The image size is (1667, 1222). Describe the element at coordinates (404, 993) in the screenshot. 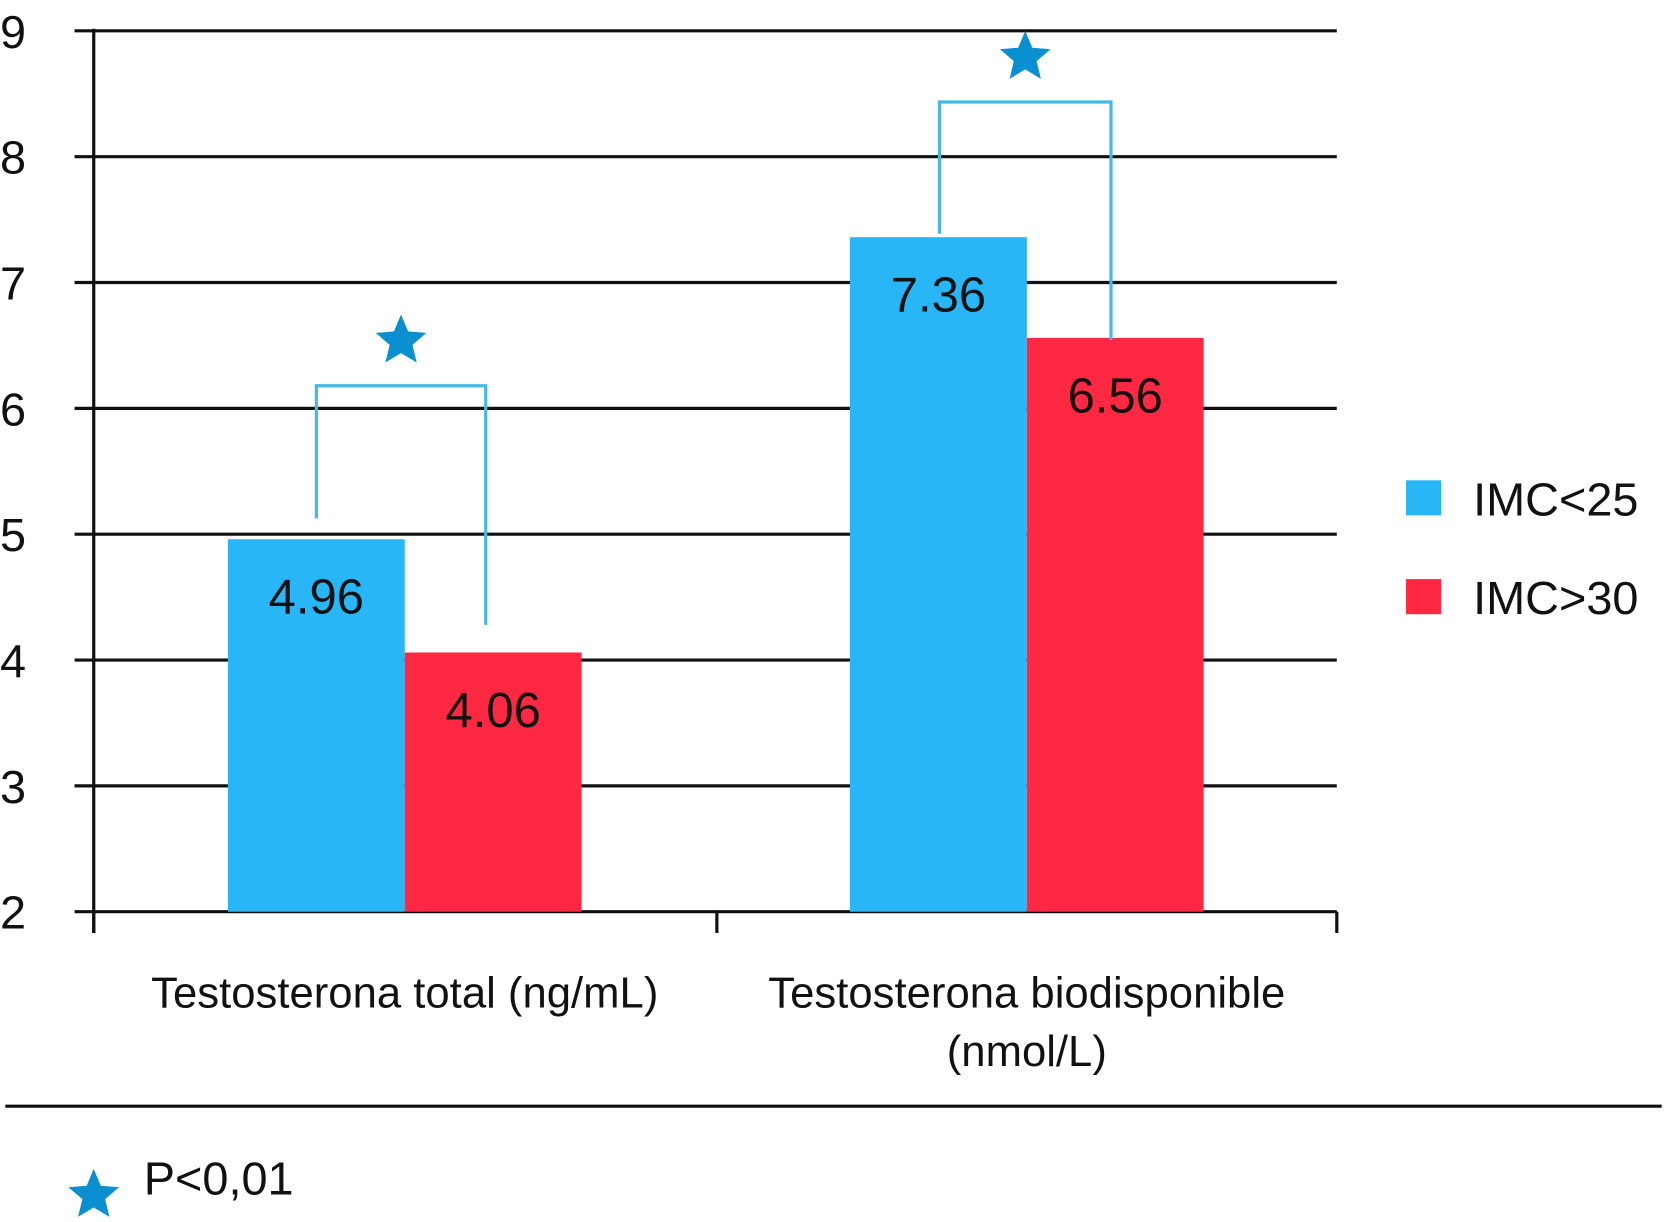

I see `category-label: Testosterona total (ng/mL)` at that location.